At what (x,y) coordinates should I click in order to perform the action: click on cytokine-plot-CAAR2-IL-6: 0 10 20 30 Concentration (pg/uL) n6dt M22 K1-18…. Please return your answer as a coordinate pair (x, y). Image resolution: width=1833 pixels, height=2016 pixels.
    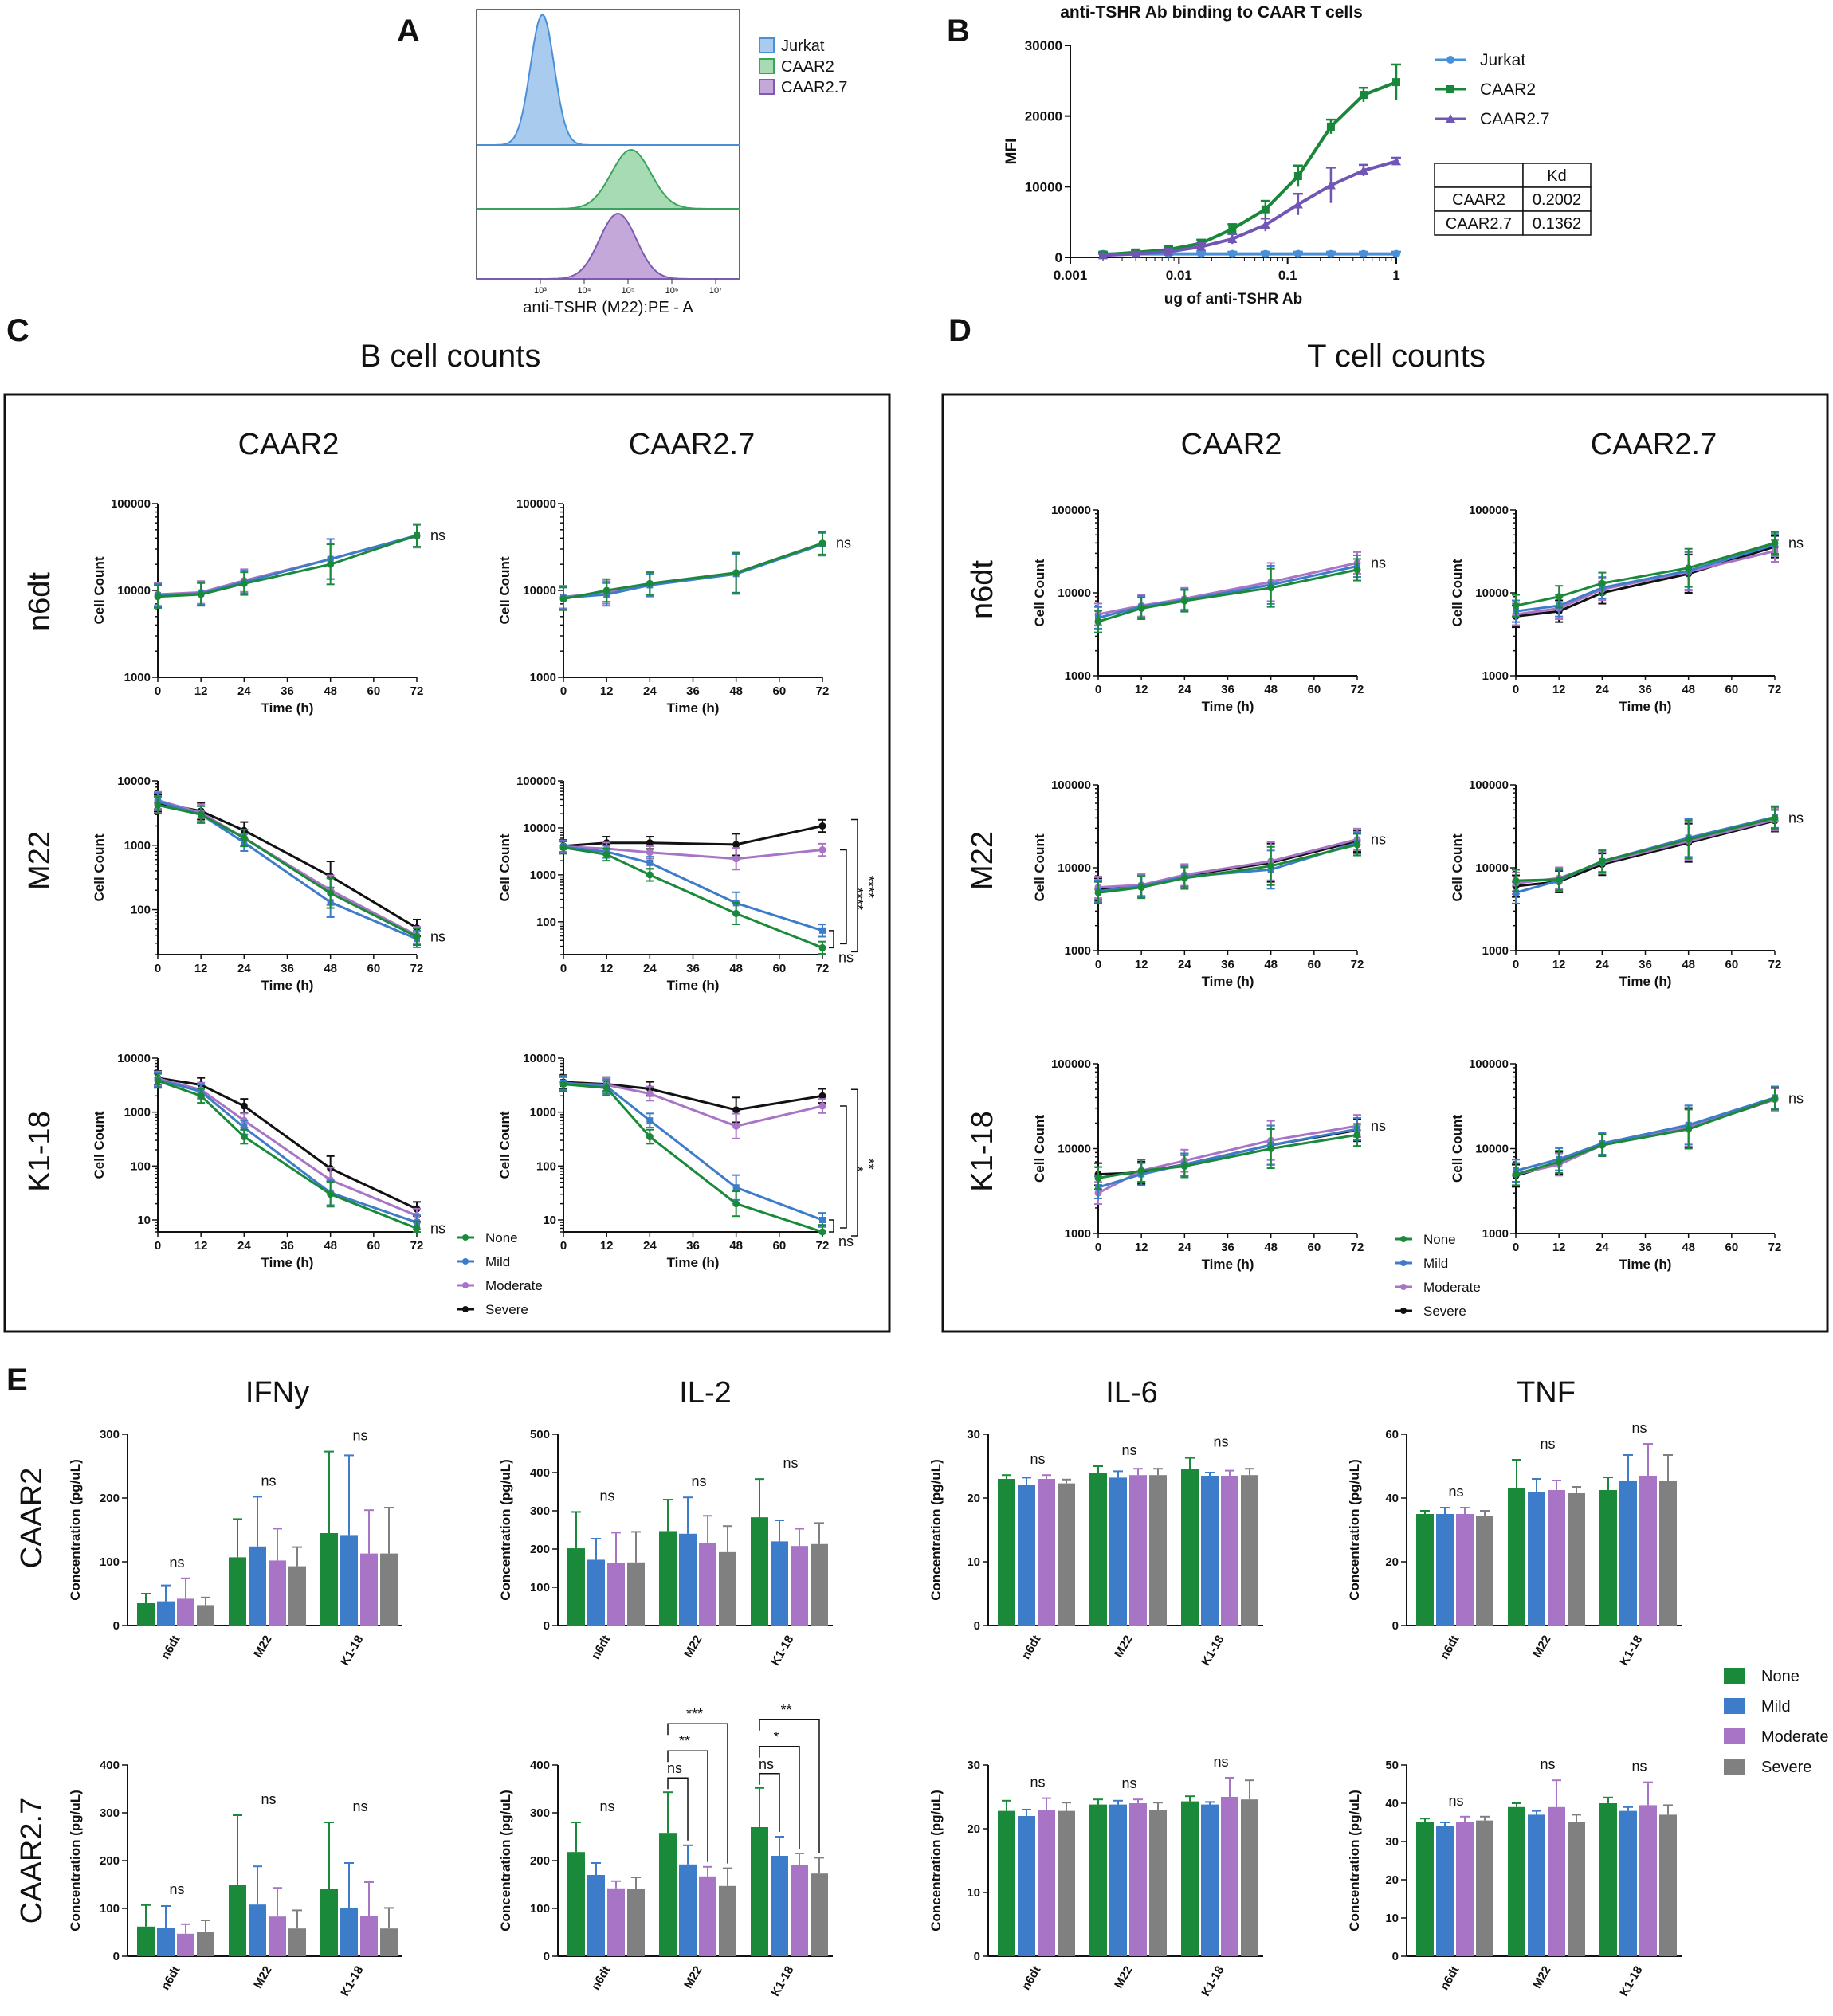
    Looking at the image, I should click on (1095, 1548).